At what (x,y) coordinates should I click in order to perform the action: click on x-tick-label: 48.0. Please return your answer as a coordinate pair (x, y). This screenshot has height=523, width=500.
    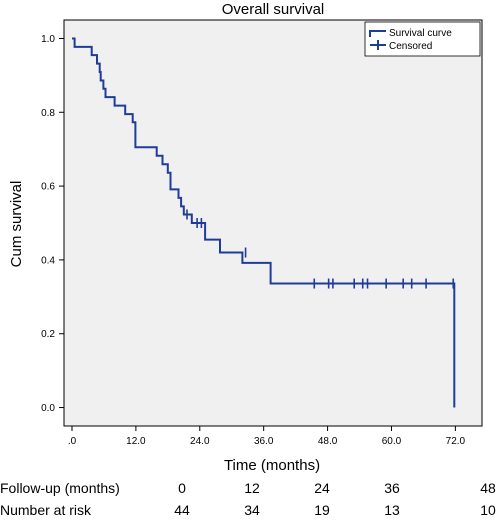
    Looking at the image, I should click on (328, 441).